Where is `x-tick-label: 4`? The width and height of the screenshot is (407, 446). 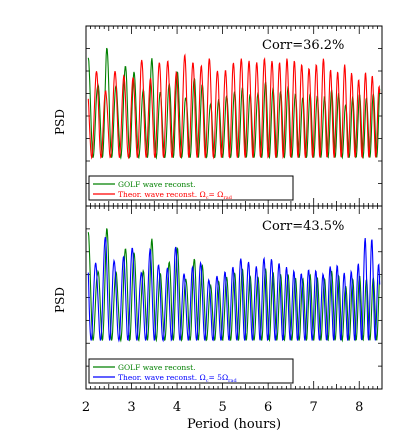 x-tick-label: 4 is located at coordinates (177, 407).